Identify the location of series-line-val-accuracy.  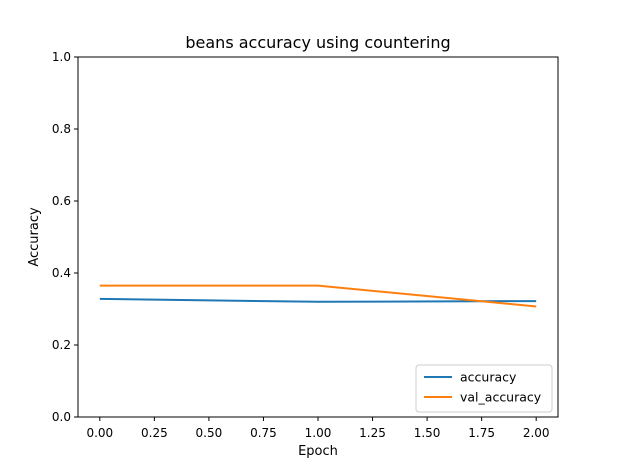
(318, 296).